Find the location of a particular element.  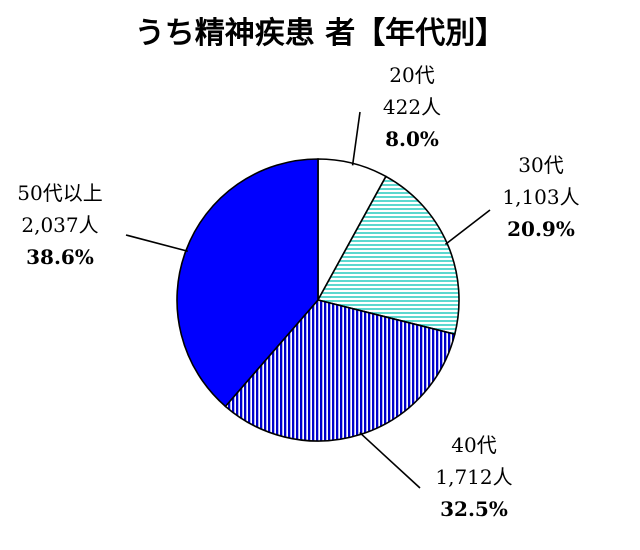

slice-count-2: 1,103人 is located at coordinates (540, 197).